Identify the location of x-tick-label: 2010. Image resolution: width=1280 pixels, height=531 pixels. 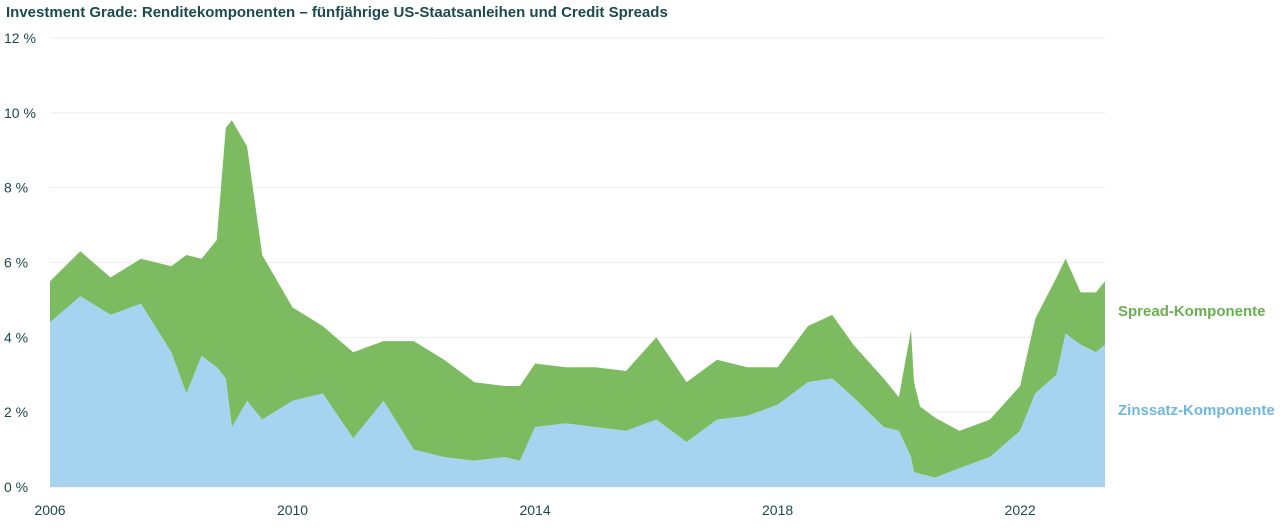
(292, 510).